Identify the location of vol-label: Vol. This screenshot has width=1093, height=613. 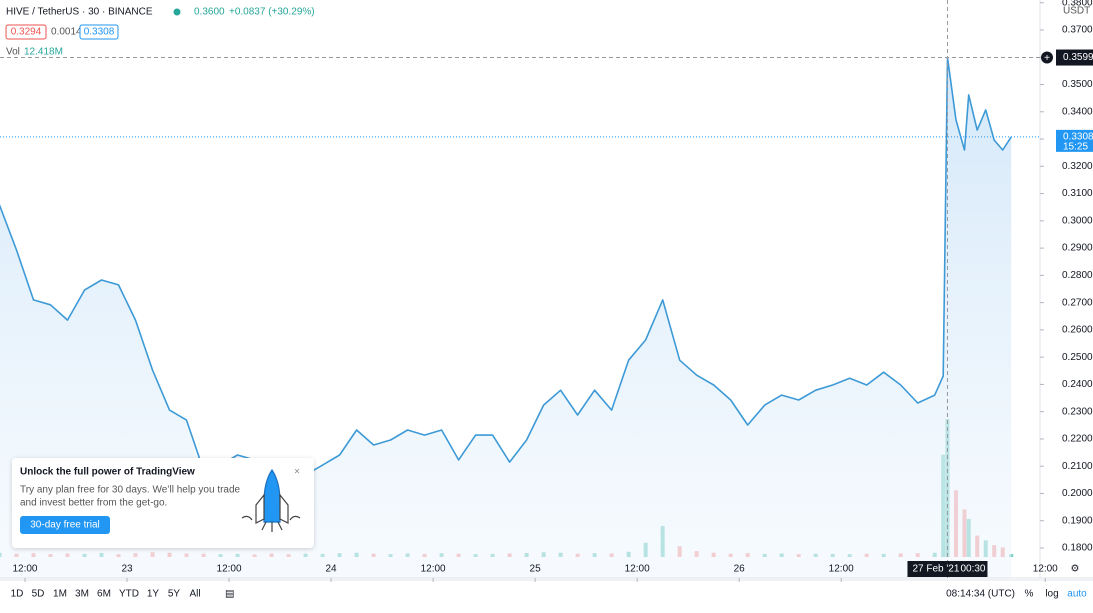
(13, 52).